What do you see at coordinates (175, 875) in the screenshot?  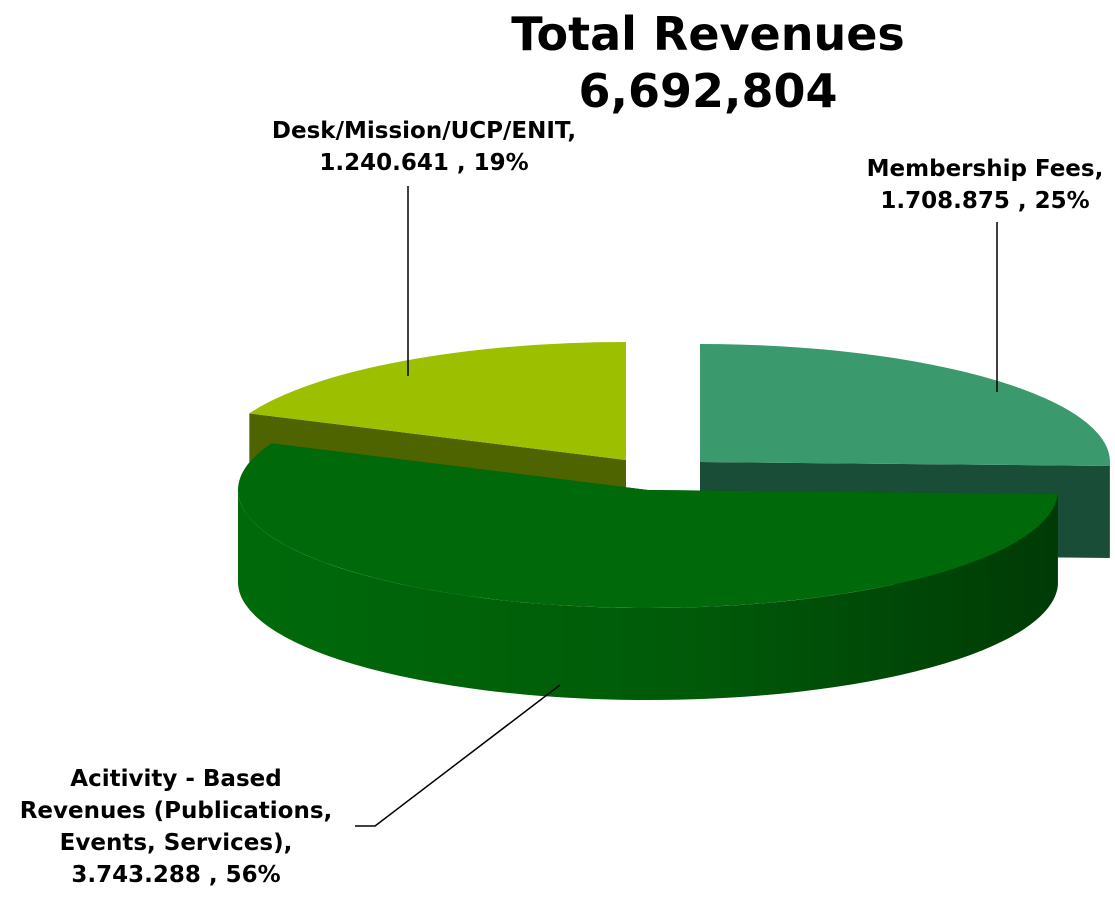 I see `data-label-1-line-3: 3.743.288 , 56%` at bounding box center [175, 875].